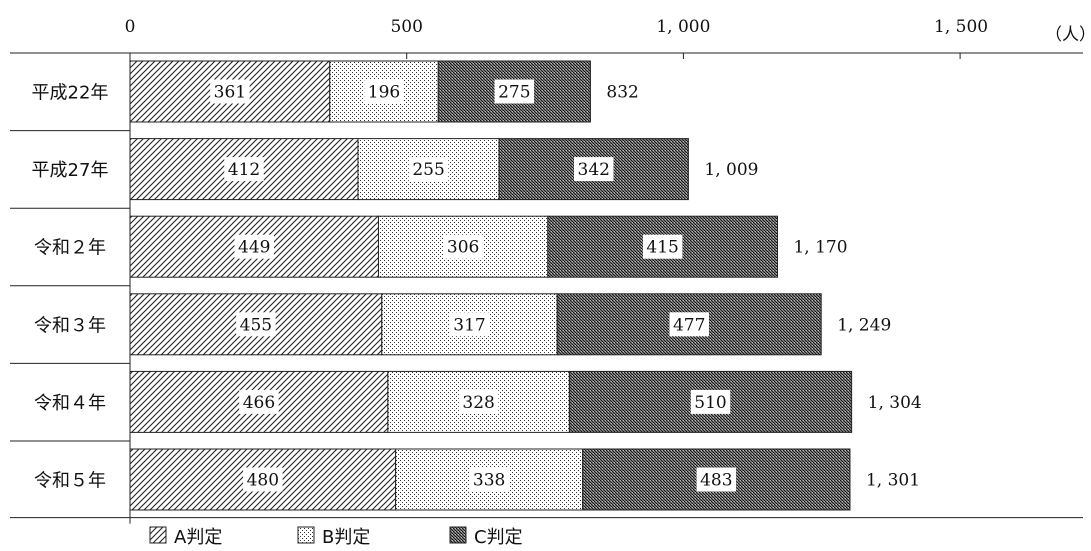  I want to click on legend: A判定 B判定 C判定, so click(336, 537).